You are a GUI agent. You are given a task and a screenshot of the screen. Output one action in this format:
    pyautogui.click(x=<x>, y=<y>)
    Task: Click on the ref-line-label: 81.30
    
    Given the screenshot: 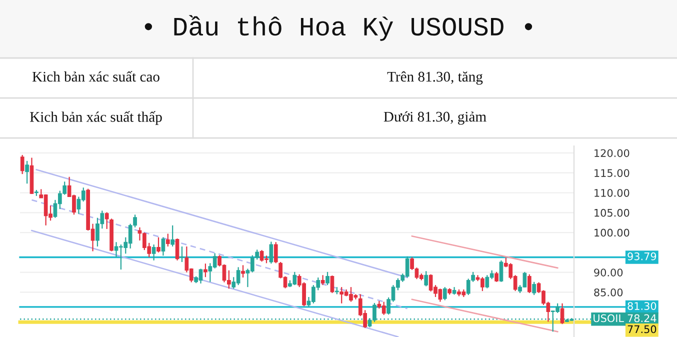 What is the action you would take?
    pyautogui.click(x=642, y=306)
    